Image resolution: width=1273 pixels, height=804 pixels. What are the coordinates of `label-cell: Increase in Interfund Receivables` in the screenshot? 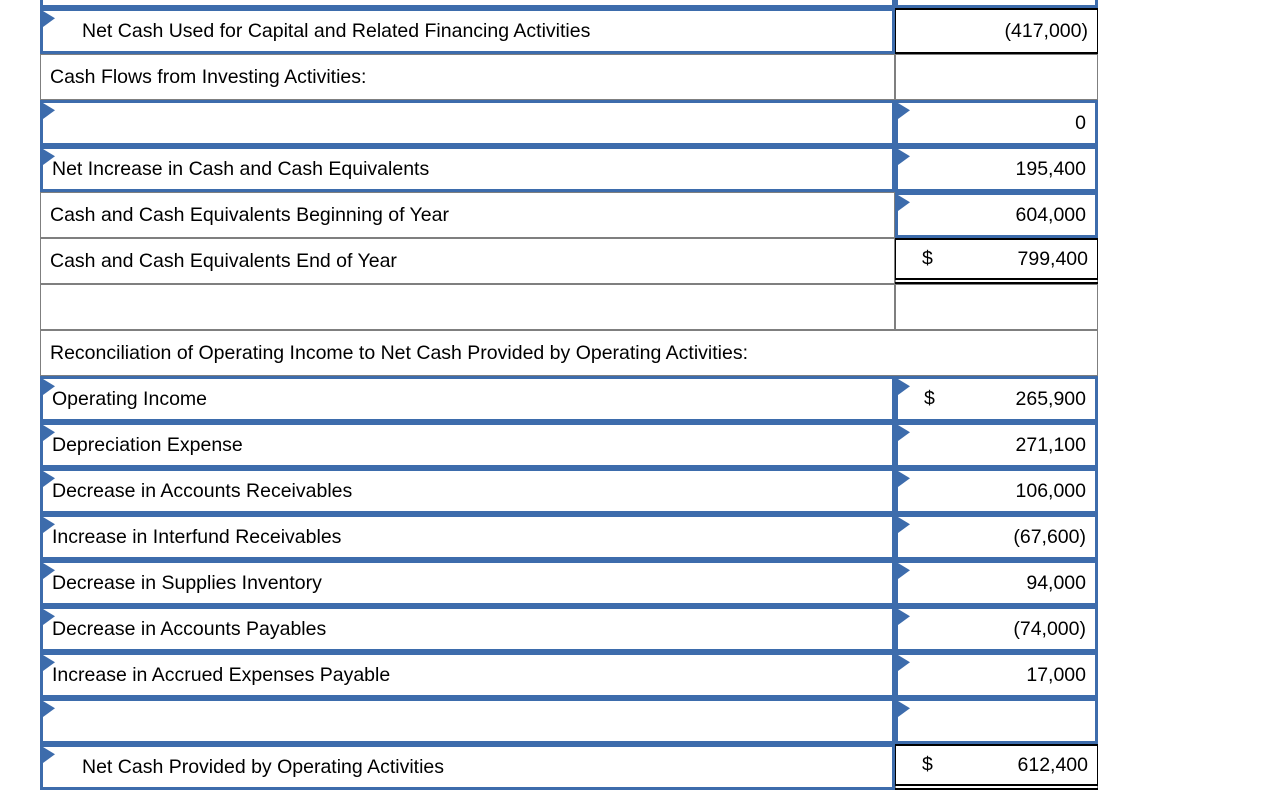 It's located at (467, 537).